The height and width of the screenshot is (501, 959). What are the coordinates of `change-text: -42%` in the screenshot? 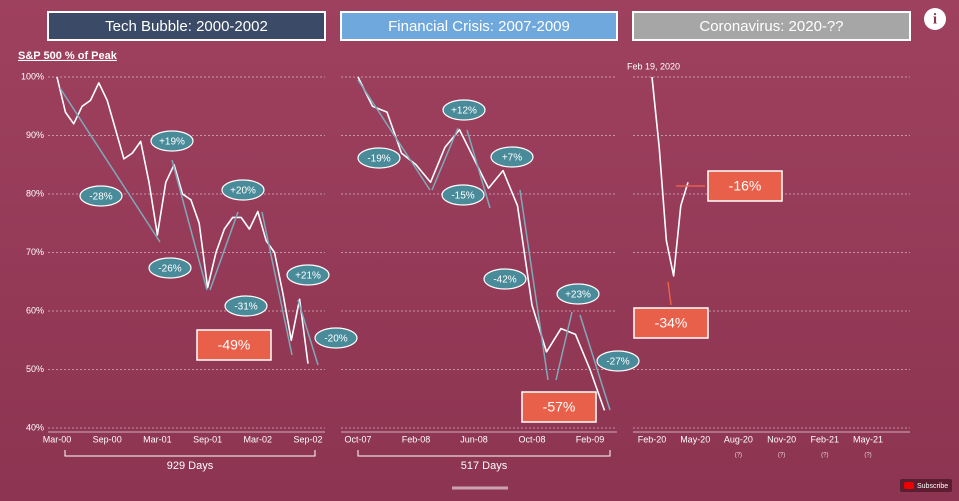 It's located at (504, 280).